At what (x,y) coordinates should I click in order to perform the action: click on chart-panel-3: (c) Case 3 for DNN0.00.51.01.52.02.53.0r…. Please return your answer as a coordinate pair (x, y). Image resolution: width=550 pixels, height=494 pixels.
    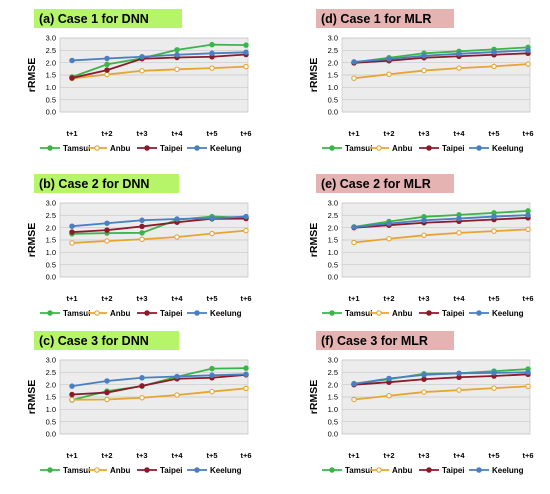
    Looking at the image, I should click on (139, 403).